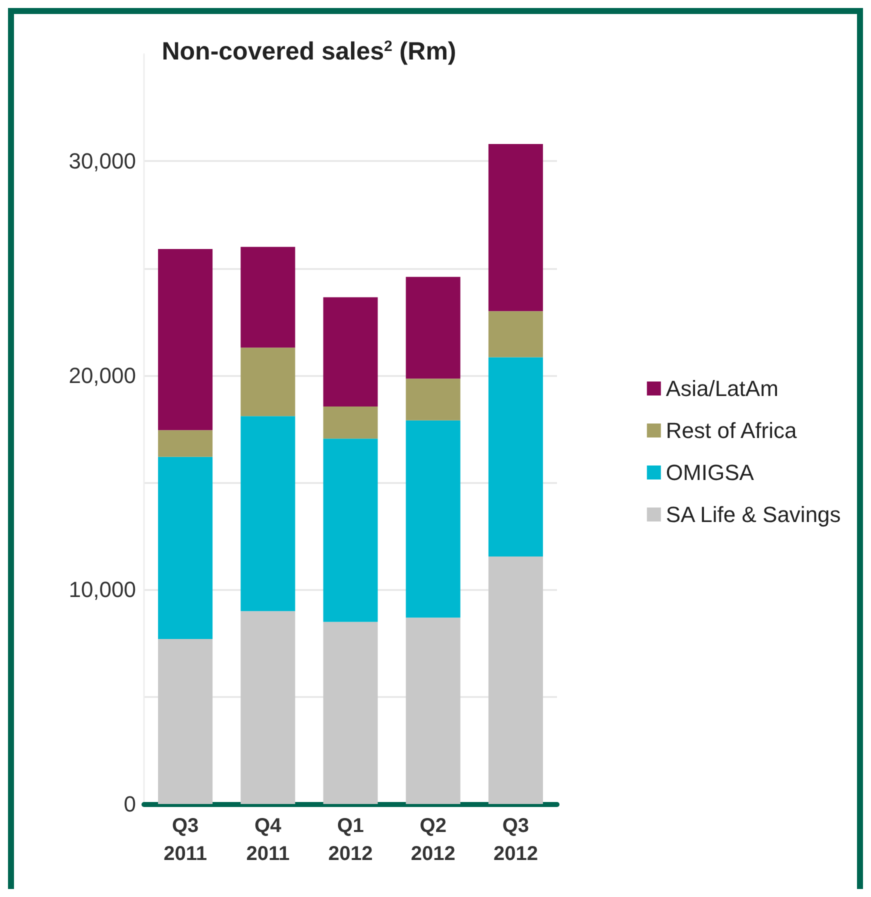  Describe the element at coordinates (722, 388) in the screenshot. I see `legend-label: Asia/LatAm` at that location.